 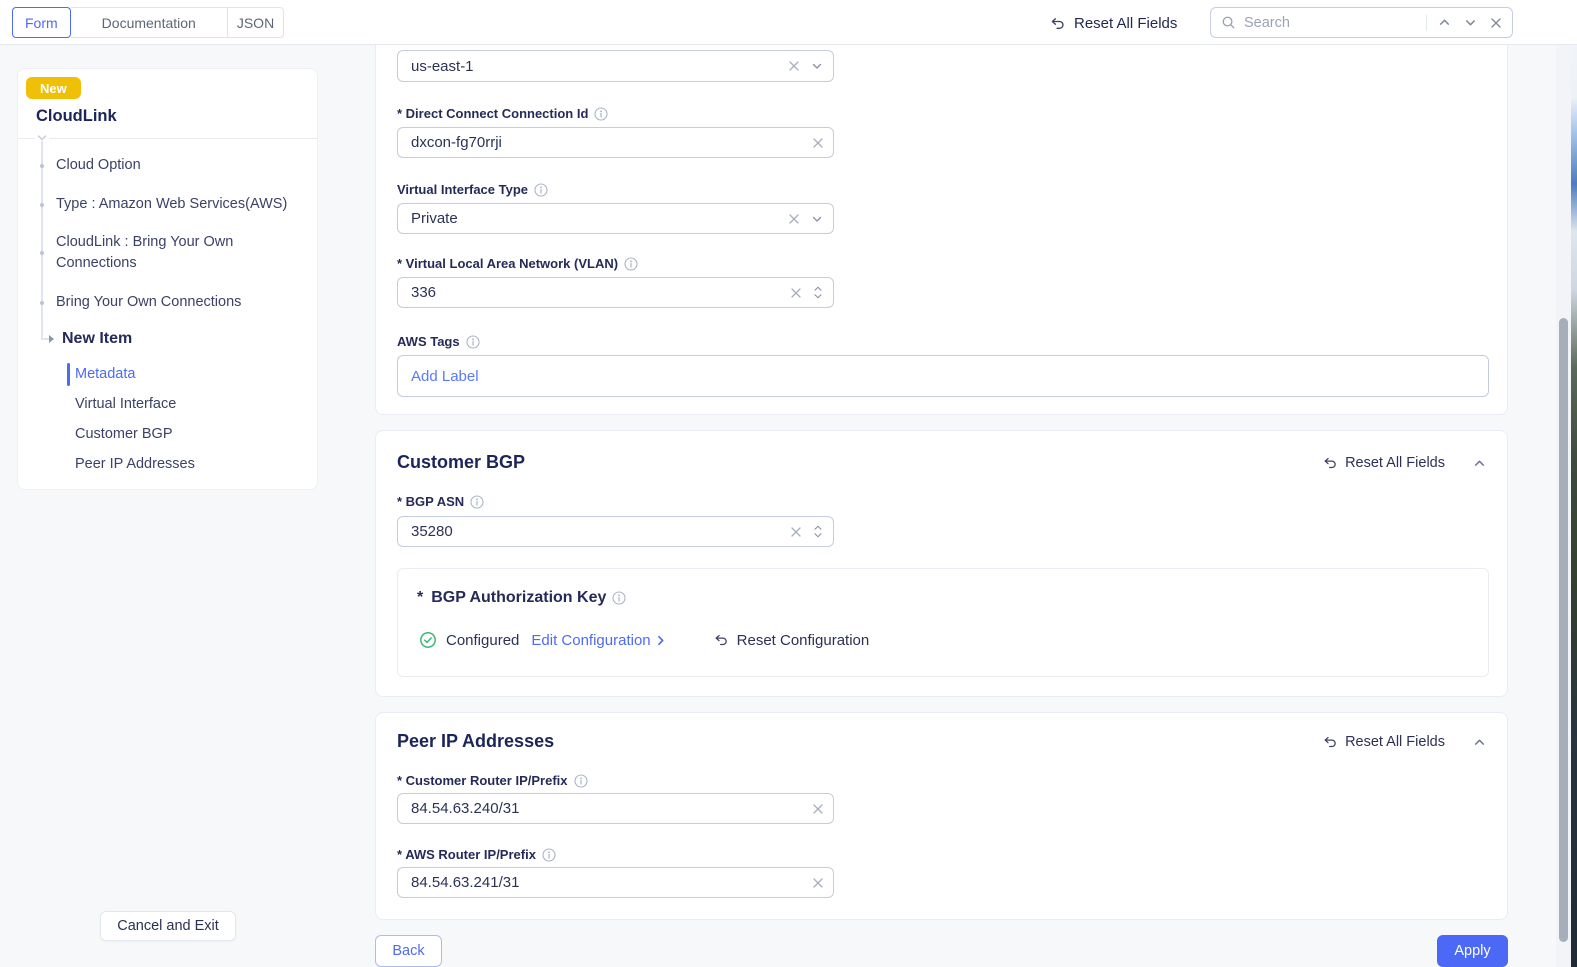 I want to click on sidebar-item-peer-ip-addresses: Peer IP Addresses, so click(x=135, y=464).